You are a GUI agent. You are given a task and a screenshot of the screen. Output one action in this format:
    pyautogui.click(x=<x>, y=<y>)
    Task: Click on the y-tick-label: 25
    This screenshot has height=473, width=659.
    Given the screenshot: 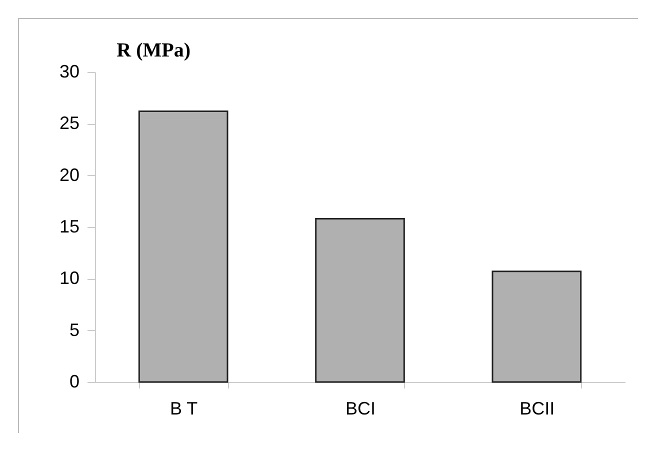 What is the action you would take?
    pyautogui.click(x=69, y=123)
    